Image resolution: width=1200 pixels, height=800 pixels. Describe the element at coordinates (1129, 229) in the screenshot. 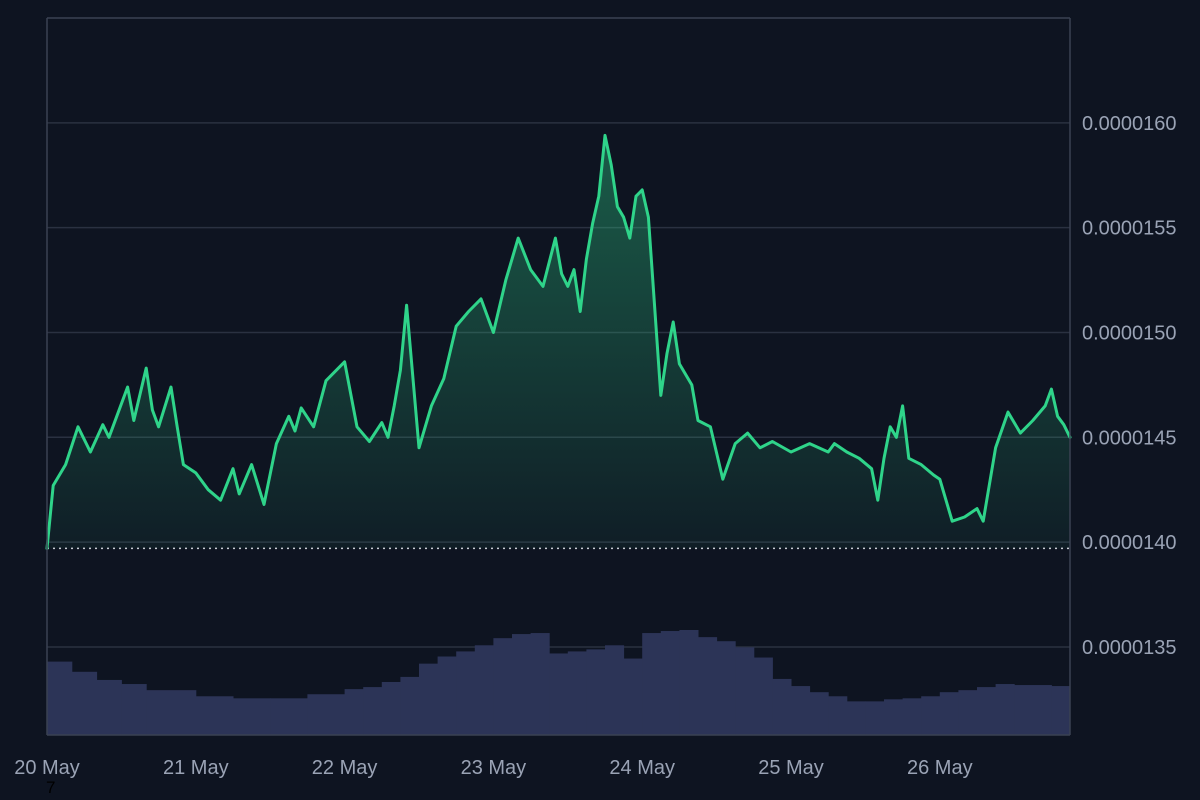

I see `y-tick-label: 0.0000155` at that location.